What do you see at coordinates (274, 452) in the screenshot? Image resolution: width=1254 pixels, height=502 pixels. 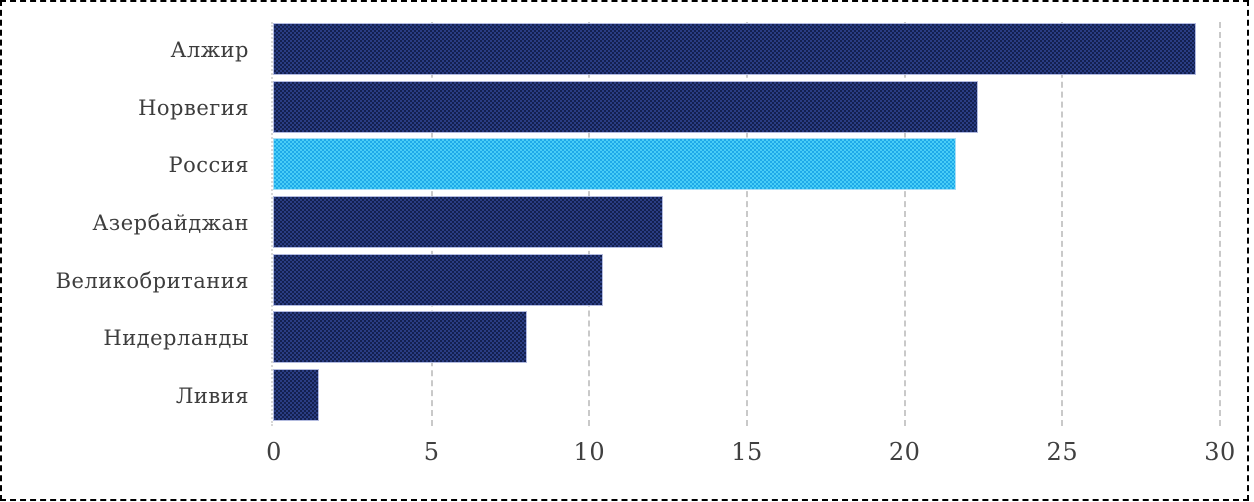 I see `x-tick-label: 0` at bounding box center [274, 452].